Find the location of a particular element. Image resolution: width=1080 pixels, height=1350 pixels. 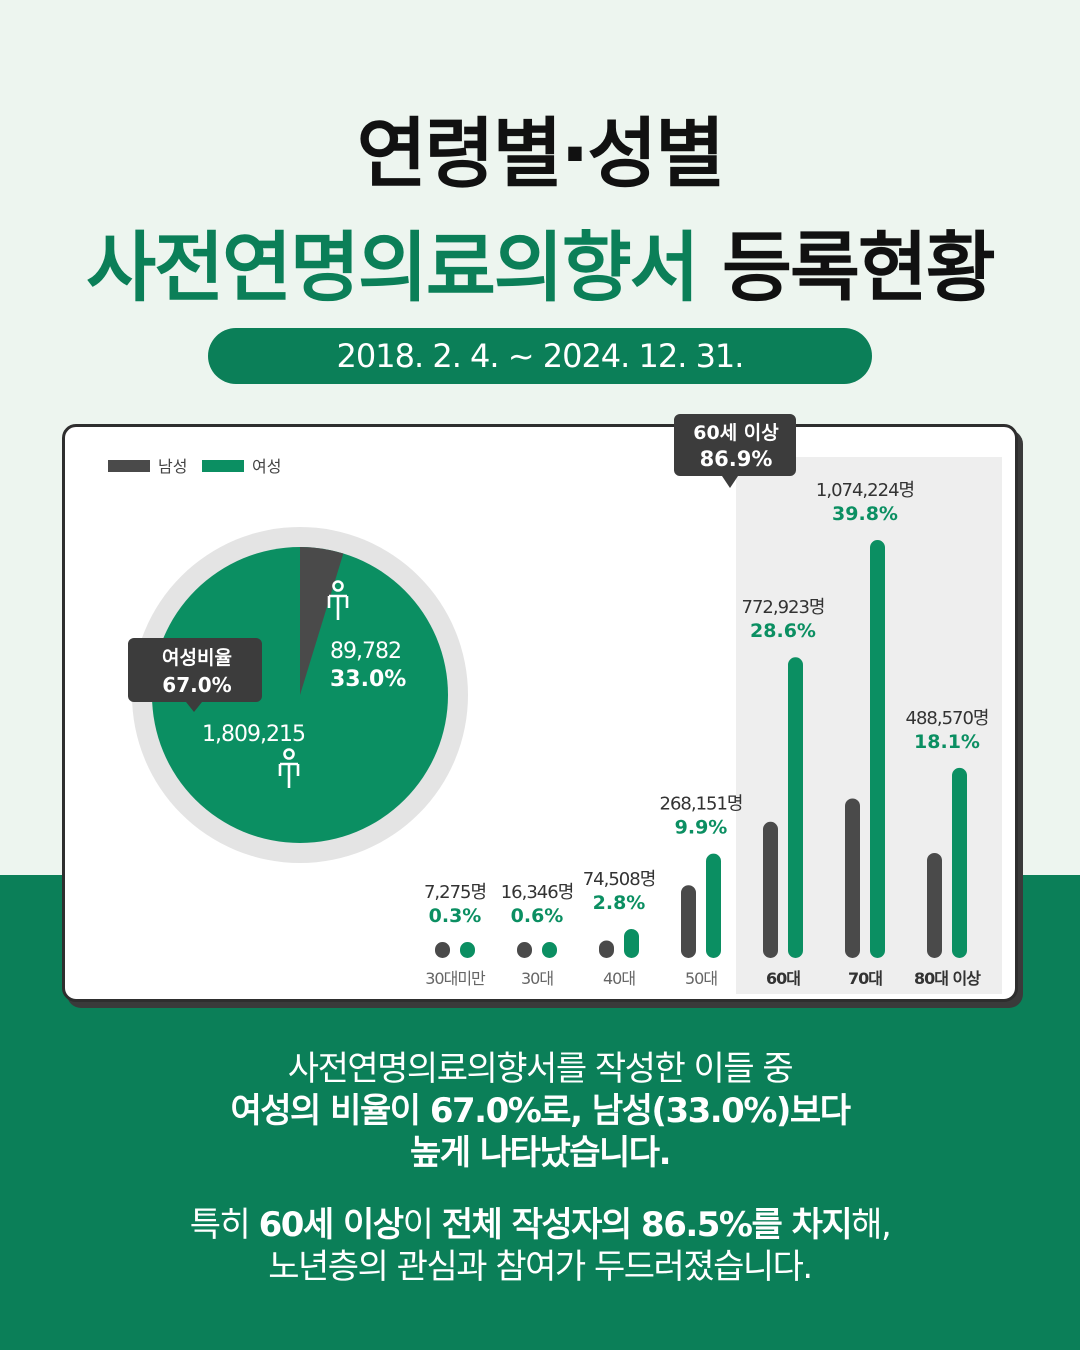

bar-count-label: 7,275명 is located at coordinates (455, 892).